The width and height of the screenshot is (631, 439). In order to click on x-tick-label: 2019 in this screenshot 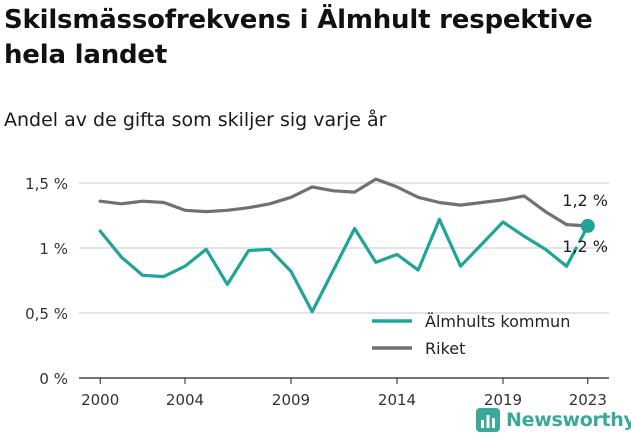, I will do `click(503, 400)`.